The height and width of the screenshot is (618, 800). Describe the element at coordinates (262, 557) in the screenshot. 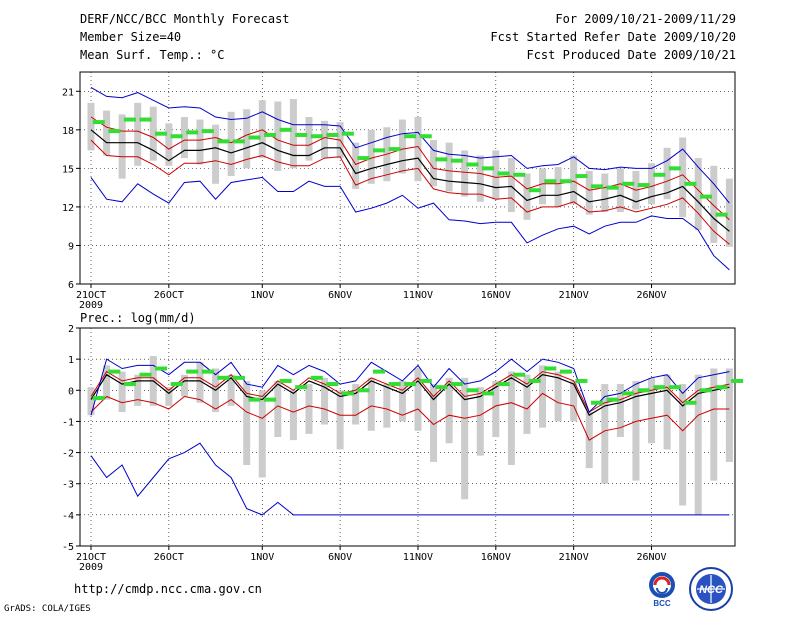

I see `prec-x-tick-label: 1NOV` at that location.